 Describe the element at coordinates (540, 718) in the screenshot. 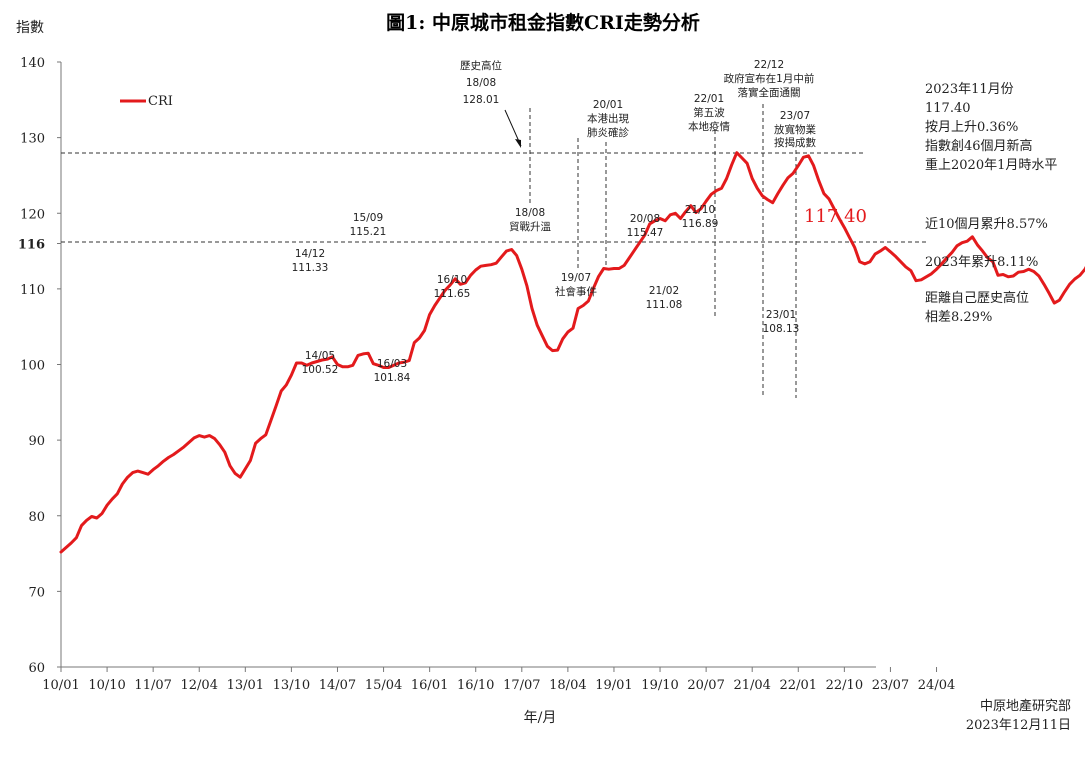

I see `x-axis-label: 年/月` at that location.